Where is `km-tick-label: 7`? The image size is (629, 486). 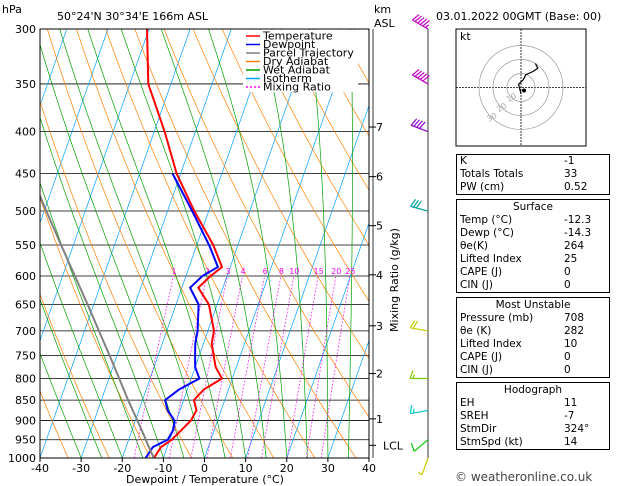 km-tick-label: 7 is located at coordinates (379, 127).